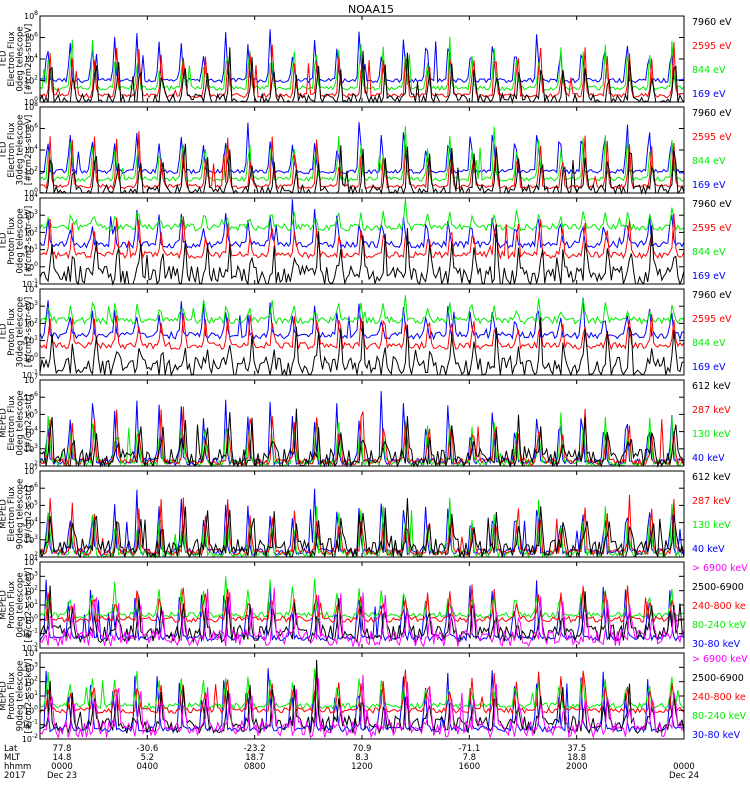  What do you see at coordinates (711, 386) in the screenshot?
I see `legend-label-black: 612 keV` at bounding box center [711, 386].